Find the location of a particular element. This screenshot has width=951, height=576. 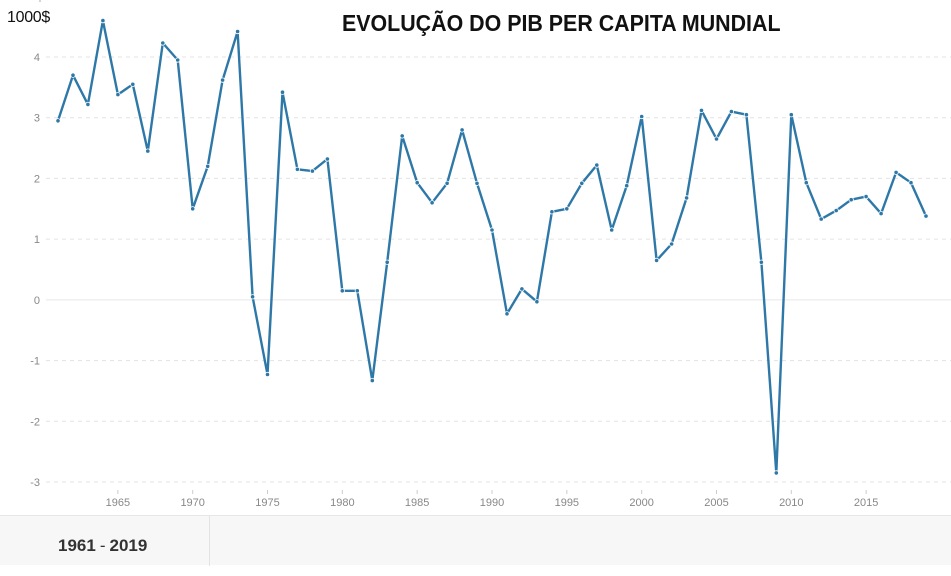

x-tick-label: 1970 is located at coordinates (192, 503).